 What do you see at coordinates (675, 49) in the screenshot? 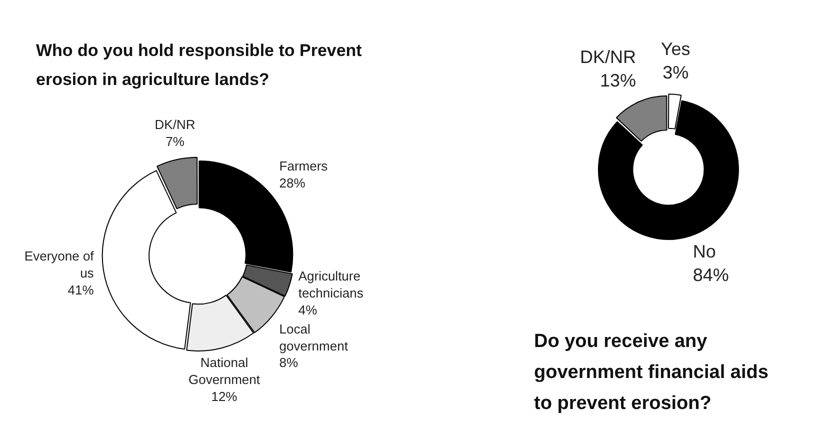
I see `slice-label: Yes` at bounding box center [675, 49].